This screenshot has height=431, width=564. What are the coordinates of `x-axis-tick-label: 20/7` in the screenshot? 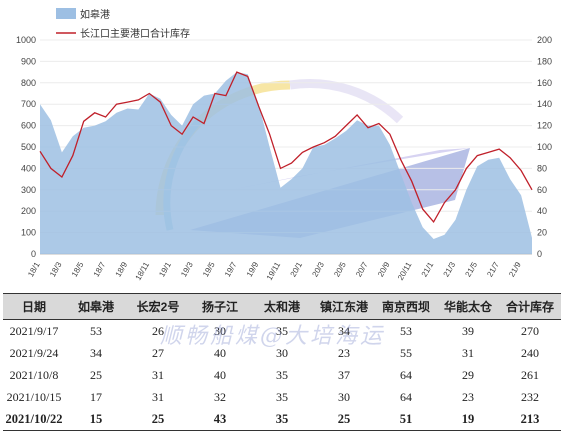 It's located at (362, 269).